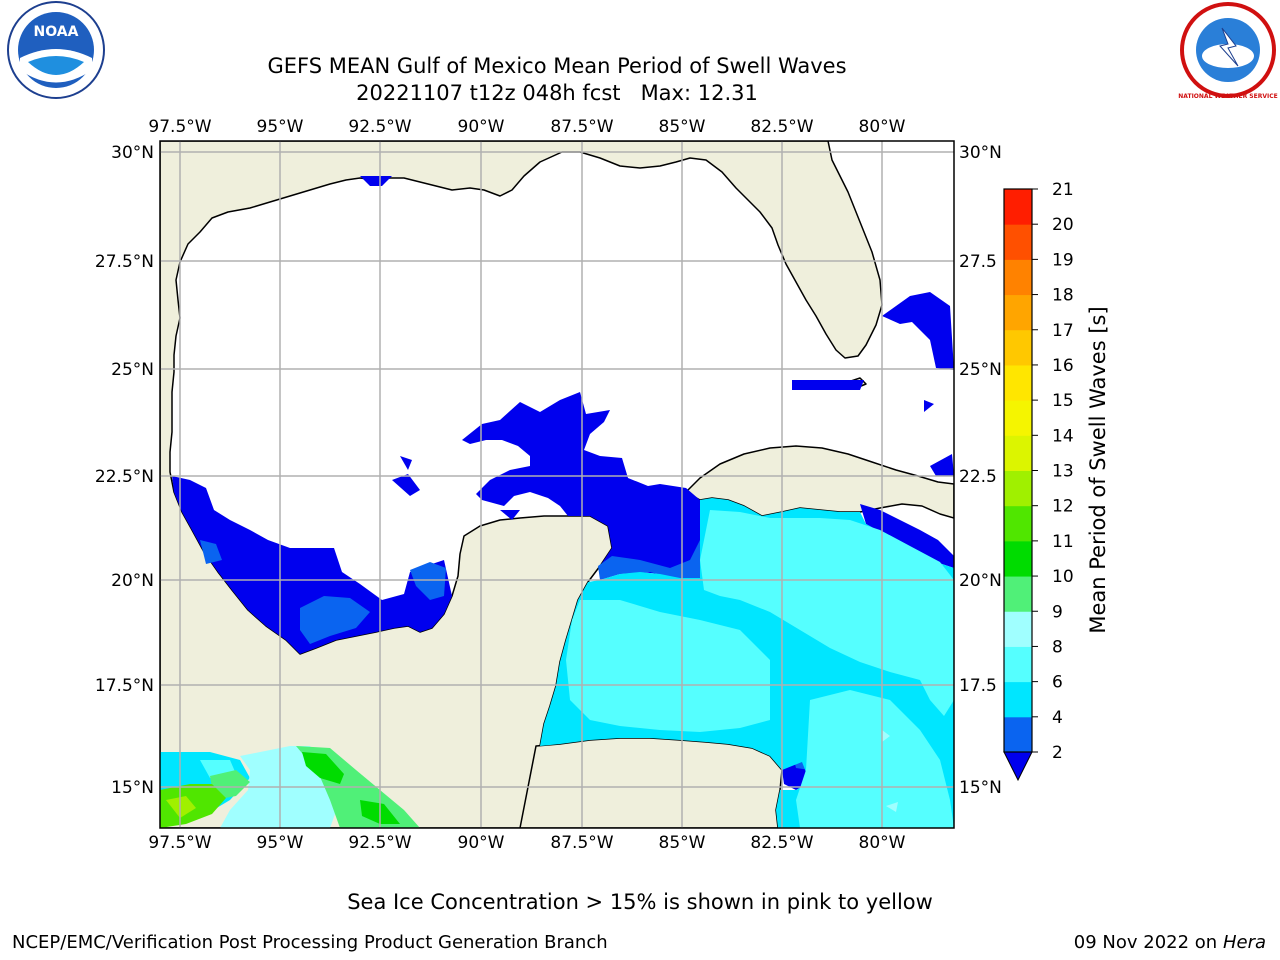  I want to click on colorbar-tick-label: 16, so click(1063, 366).